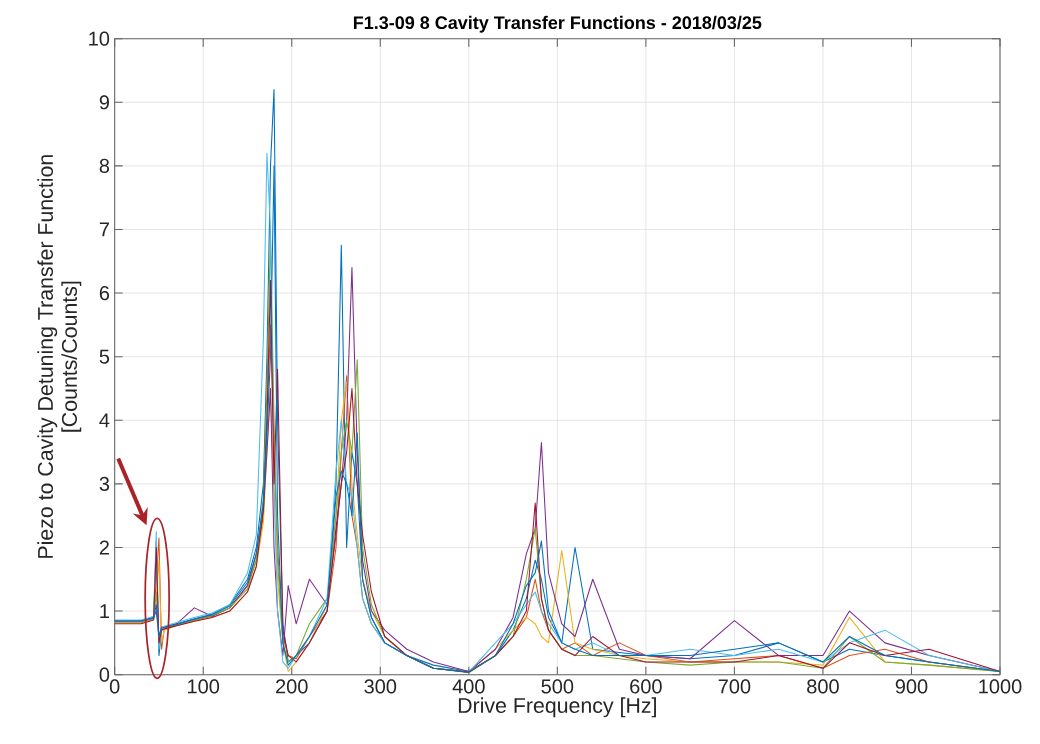 Image resolution: width=1040 pixels, height=744 pixels. Describe the element at coordinates (104, 356) in the screenshot. I see `y-tick-label: 5` at that location.